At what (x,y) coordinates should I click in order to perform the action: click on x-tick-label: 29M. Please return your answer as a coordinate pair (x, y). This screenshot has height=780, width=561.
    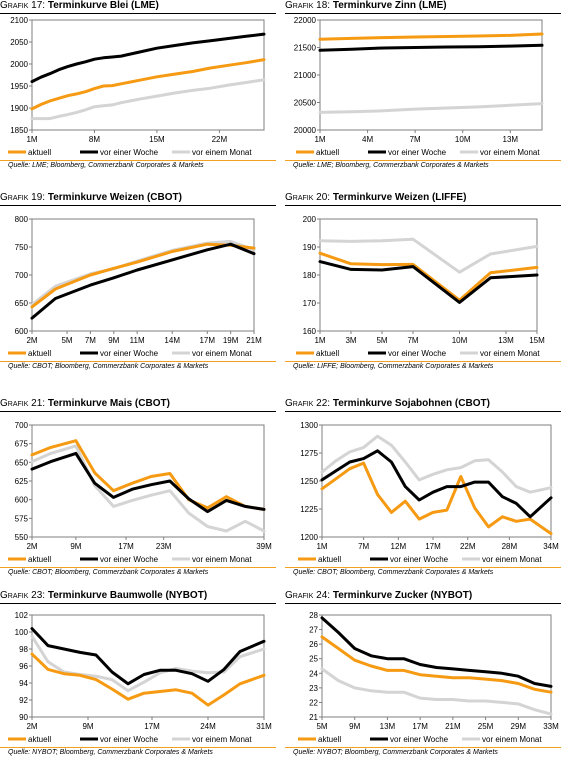
    Looking at the image, I should click on (519, 726).